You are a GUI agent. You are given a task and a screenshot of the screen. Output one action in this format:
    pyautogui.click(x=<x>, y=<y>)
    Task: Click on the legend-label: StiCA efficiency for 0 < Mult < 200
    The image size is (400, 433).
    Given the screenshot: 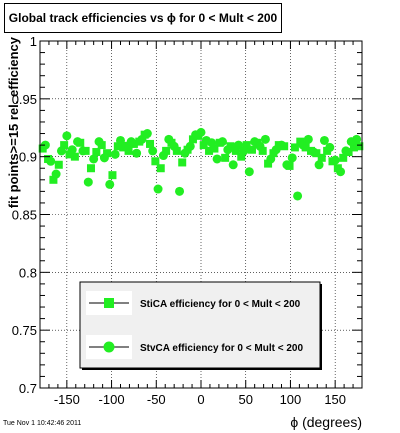 What is the action you would take?
    pyautogui.click(x=220, y=304)
    